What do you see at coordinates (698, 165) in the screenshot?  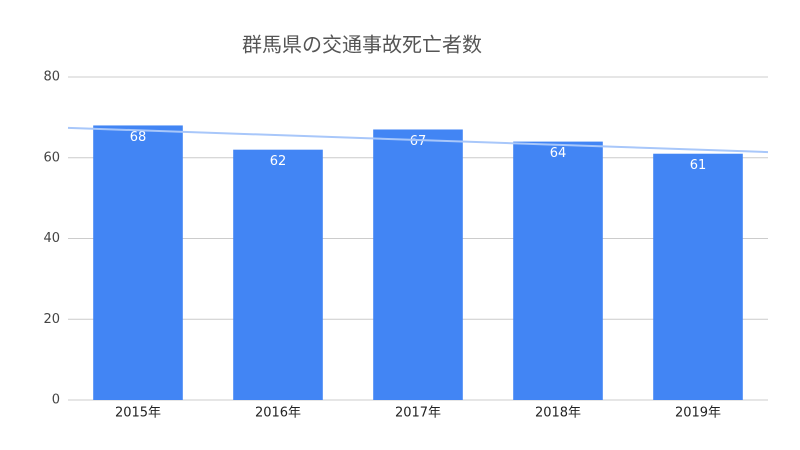 I see `data-label: 61` at bounding box center [698, 165].